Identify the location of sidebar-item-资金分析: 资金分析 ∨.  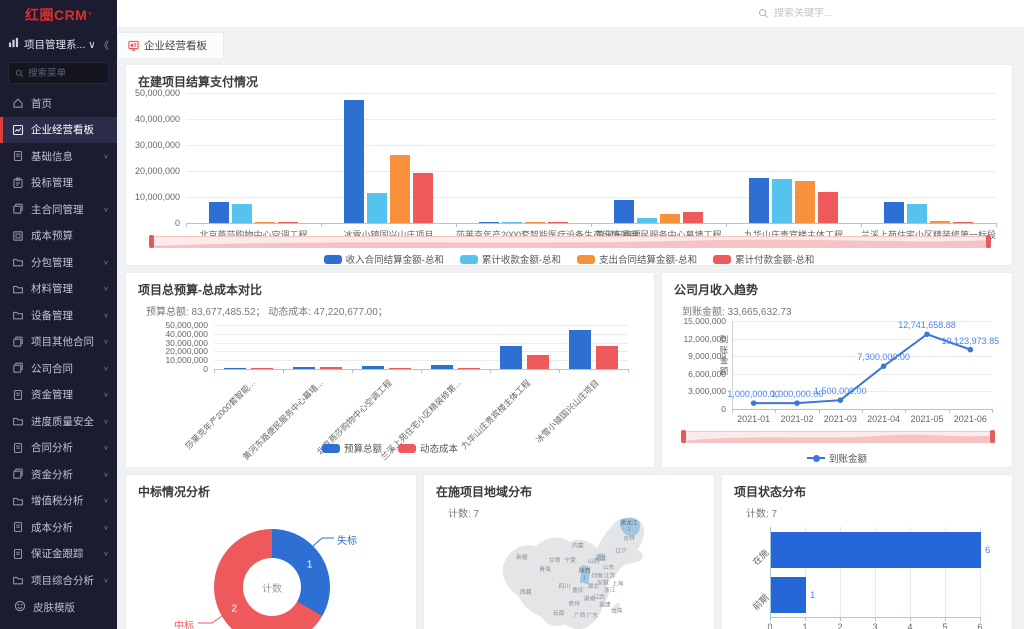
(58, 474).